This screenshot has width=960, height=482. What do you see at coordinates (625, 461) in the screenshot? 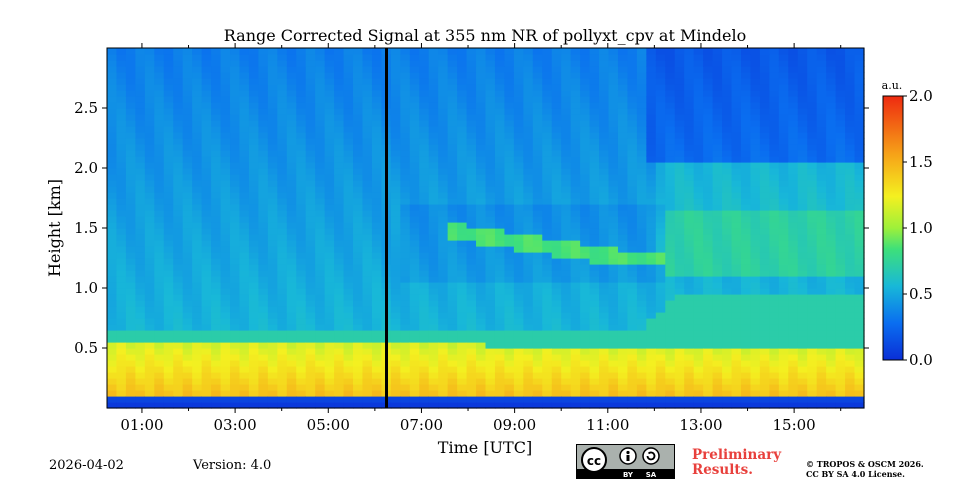
I see `cc-license-badge: cc BY SA` at bounding box center [625, 461].